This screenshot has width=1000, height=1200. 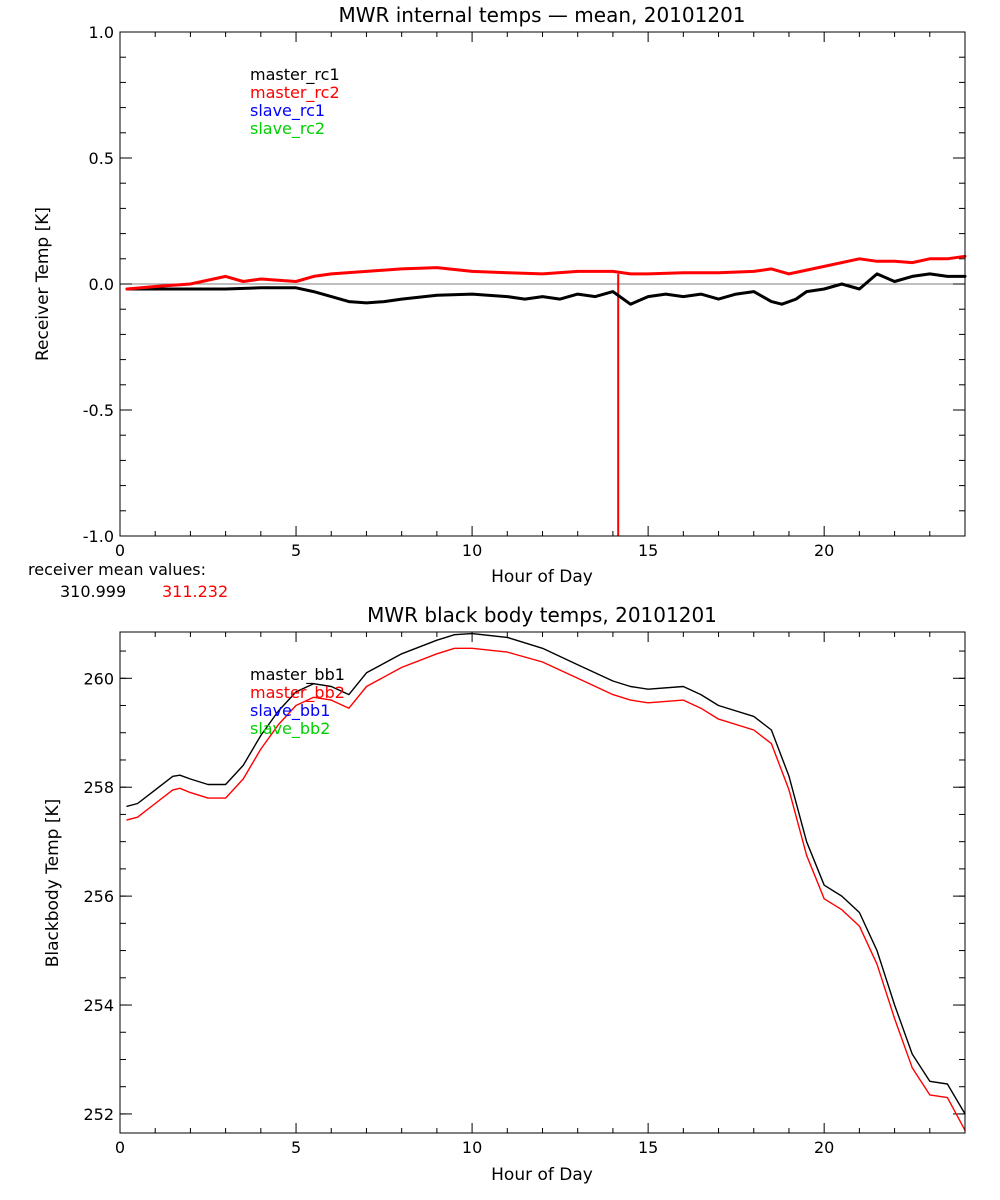 I want to click on y-axis-label: Receiver Temp [K], so click(x=43, y=284).